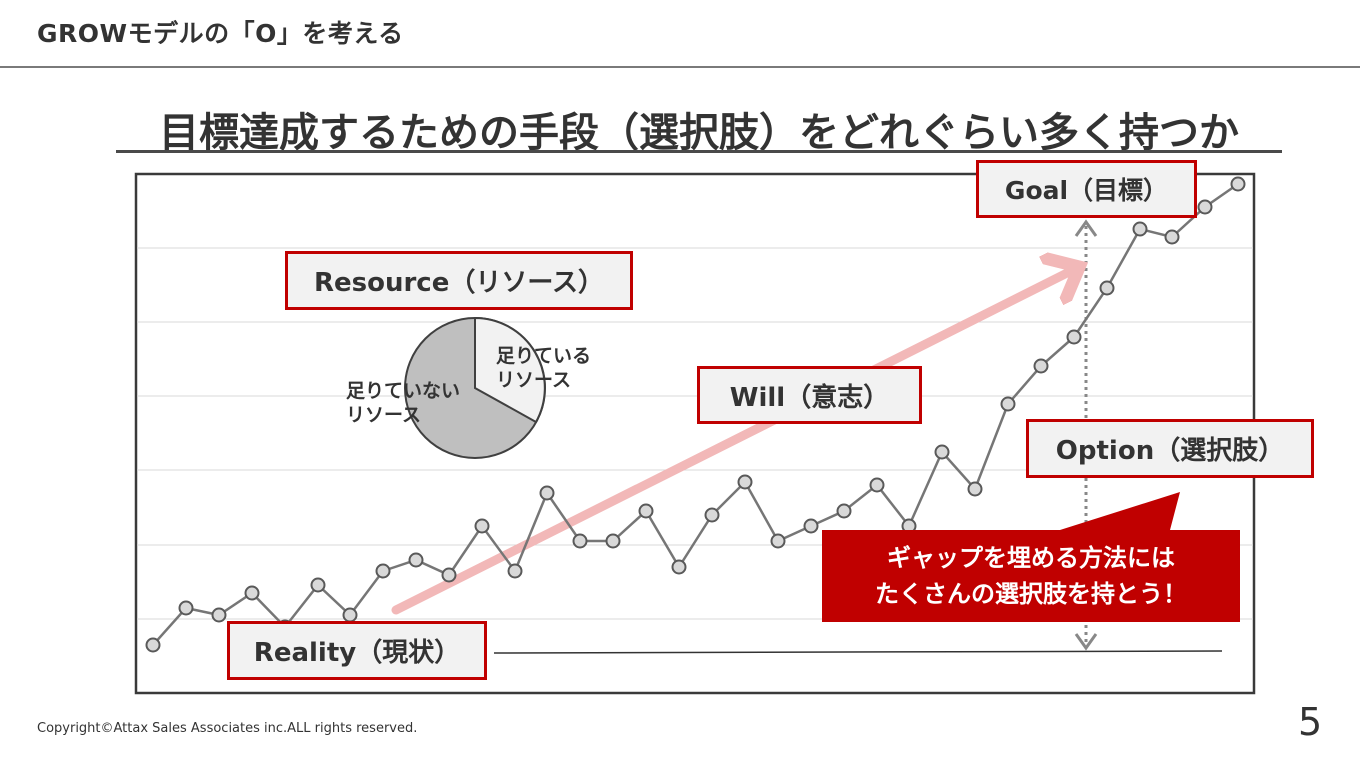 The image size is (1360, 766). I want to click on svg-text: 足りていない リソース, so click(406, 403).